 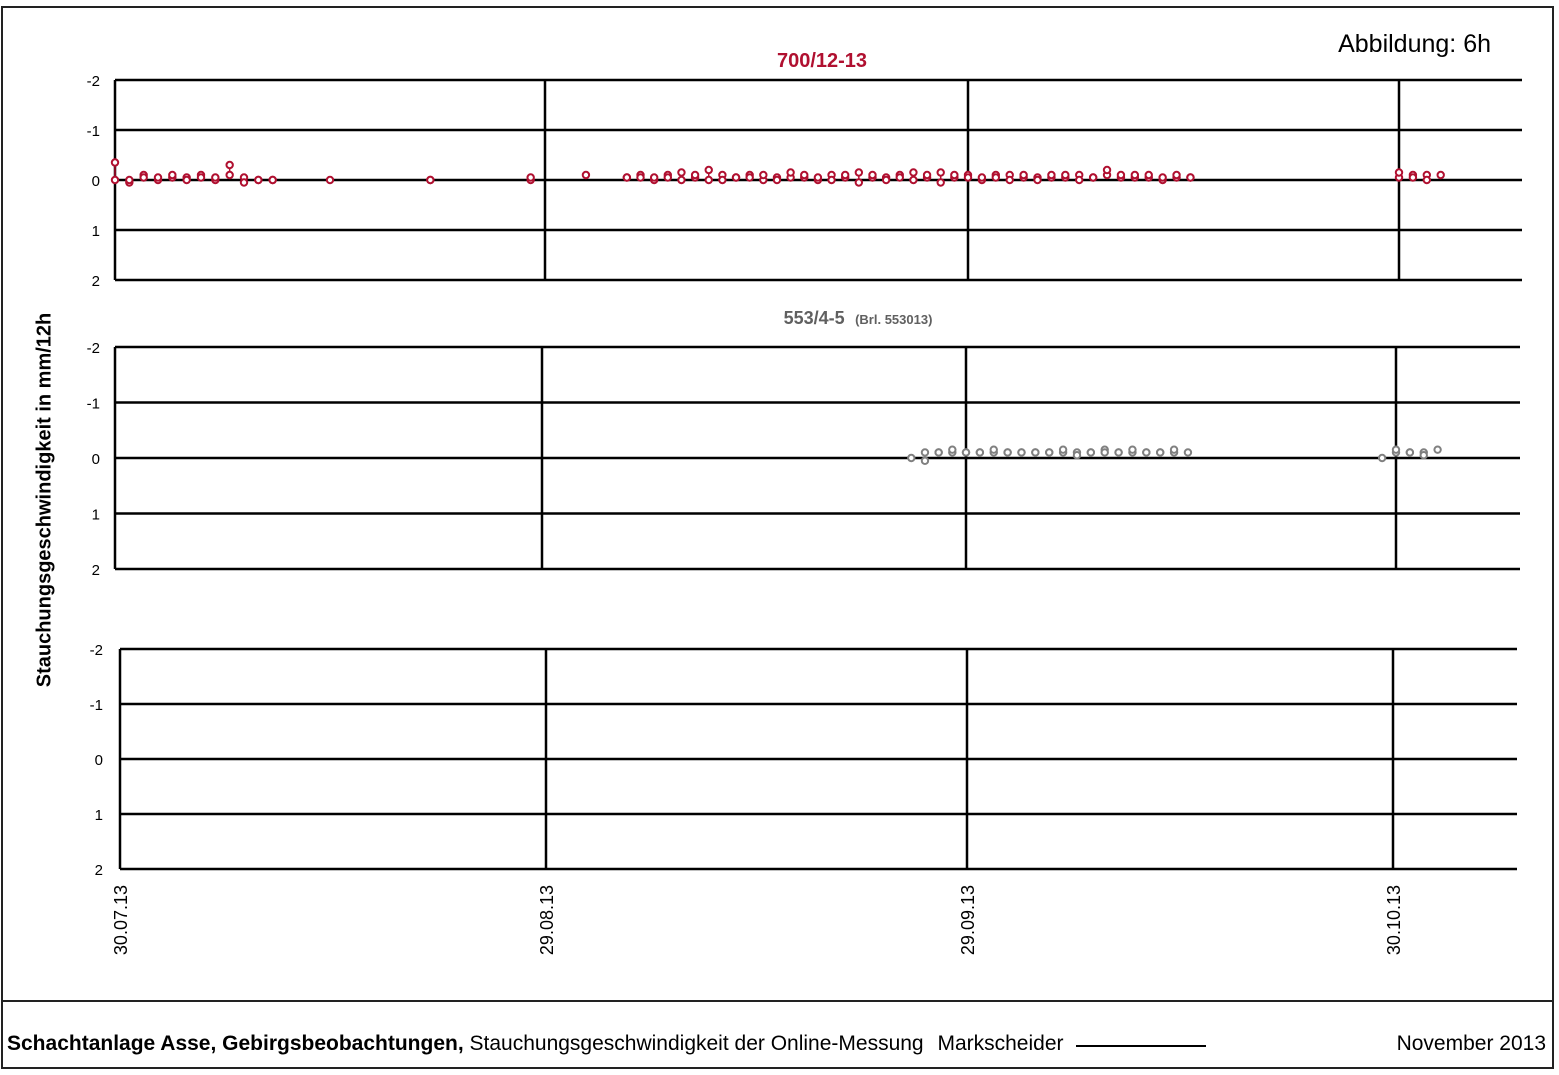 I want to click on figure-label: Abbildung: 6h, so click(x=1414, y=44).